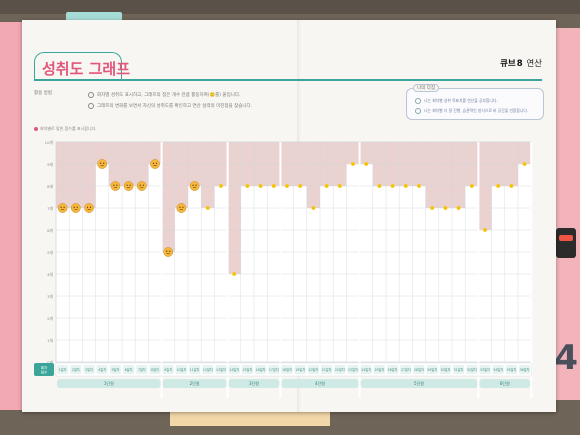  I want to click on x-tick-label: 32일차, so click(472, 369).